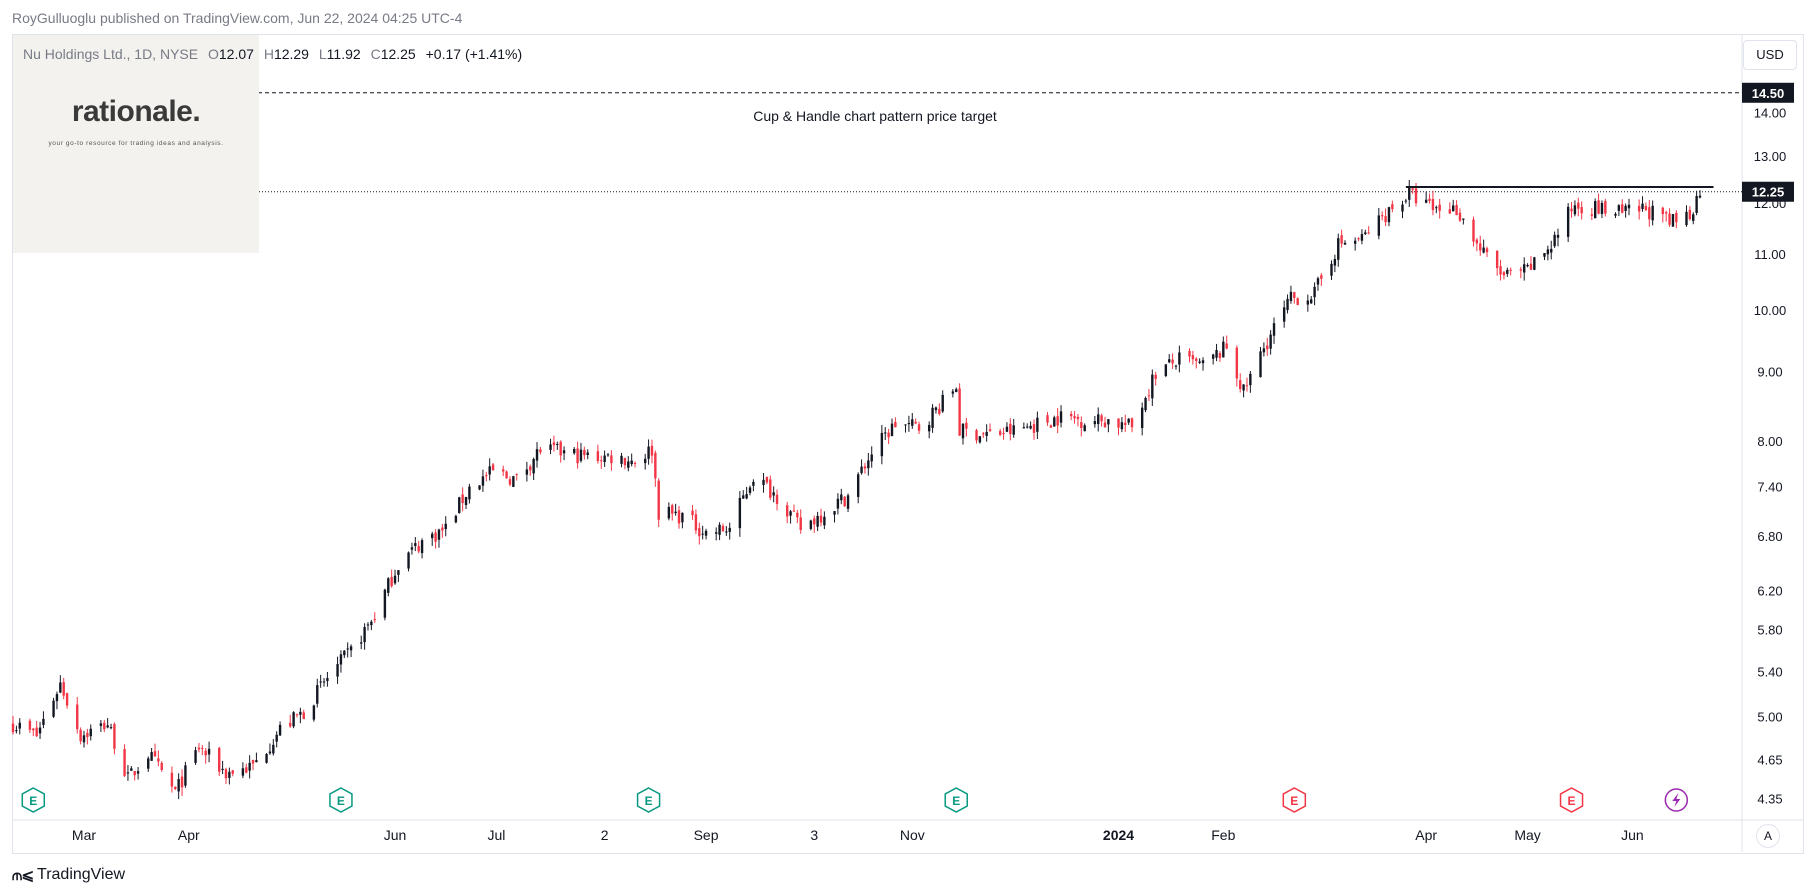 This screenshot has height=896, width=1815. Describe the element at coordinates (1768, 836) in the screenshot. I see `auto-scale-button: A` at that location.